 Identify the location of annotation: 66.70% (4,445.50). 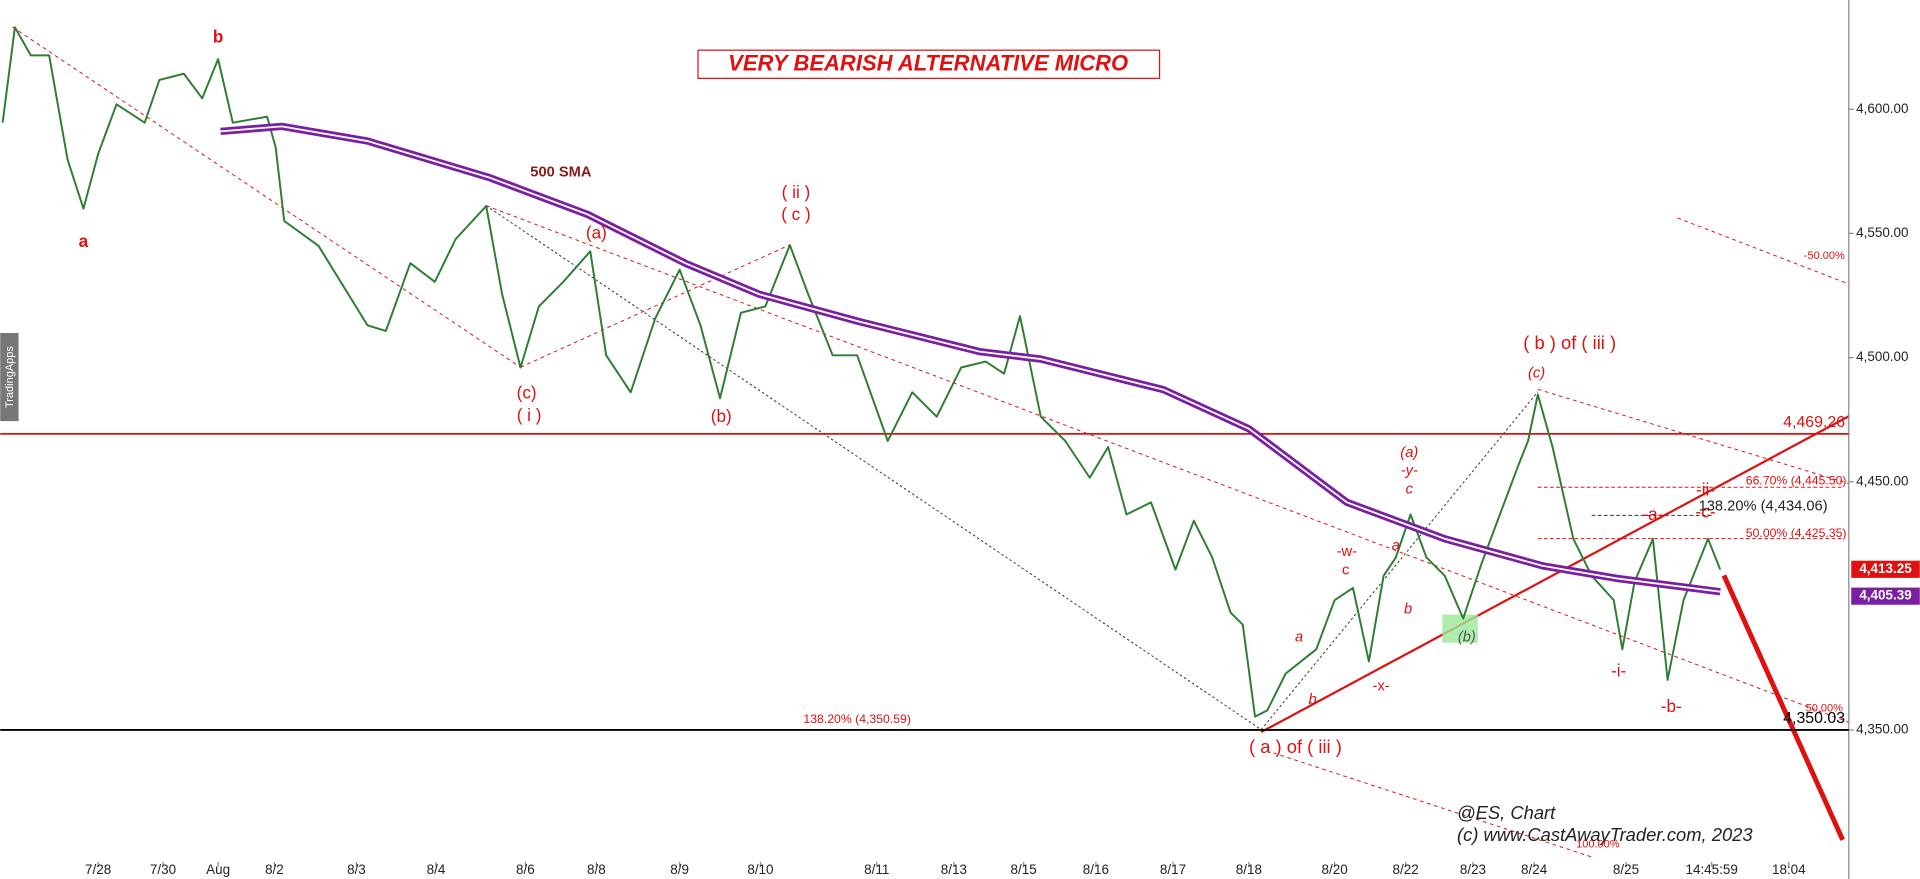
(1796, 480).